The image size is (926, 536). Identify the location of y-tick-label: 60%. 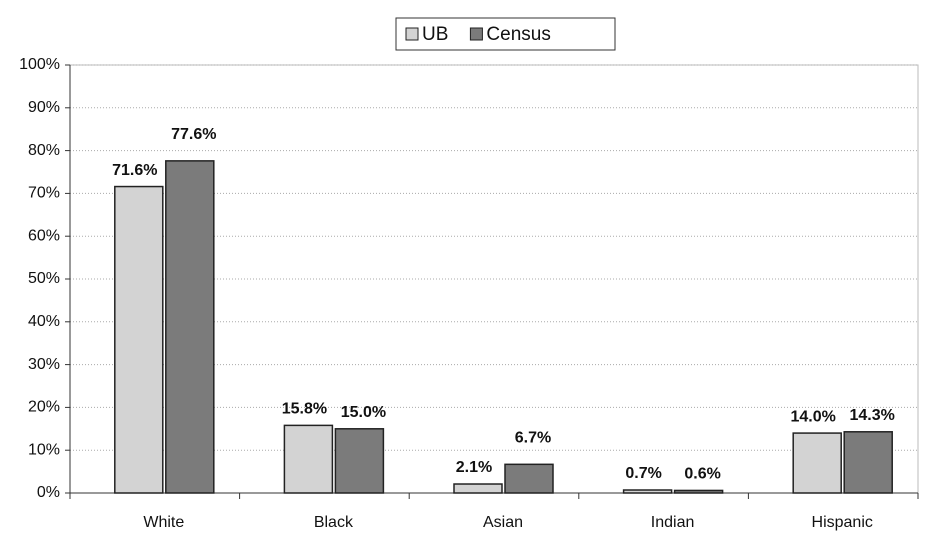
(44, 235).